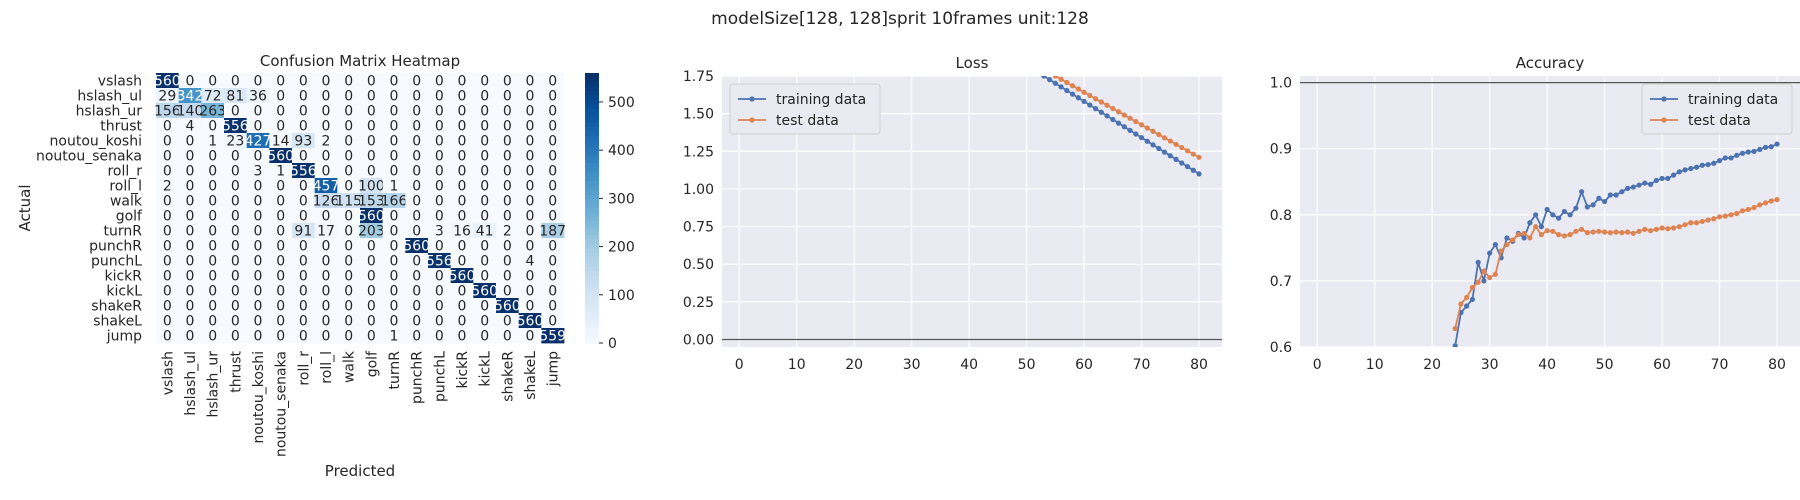  Describe the element at coordinates (259, 397) in the screenshot. I see `heatmap-x-tick-label: noutou_koshi` at that location.